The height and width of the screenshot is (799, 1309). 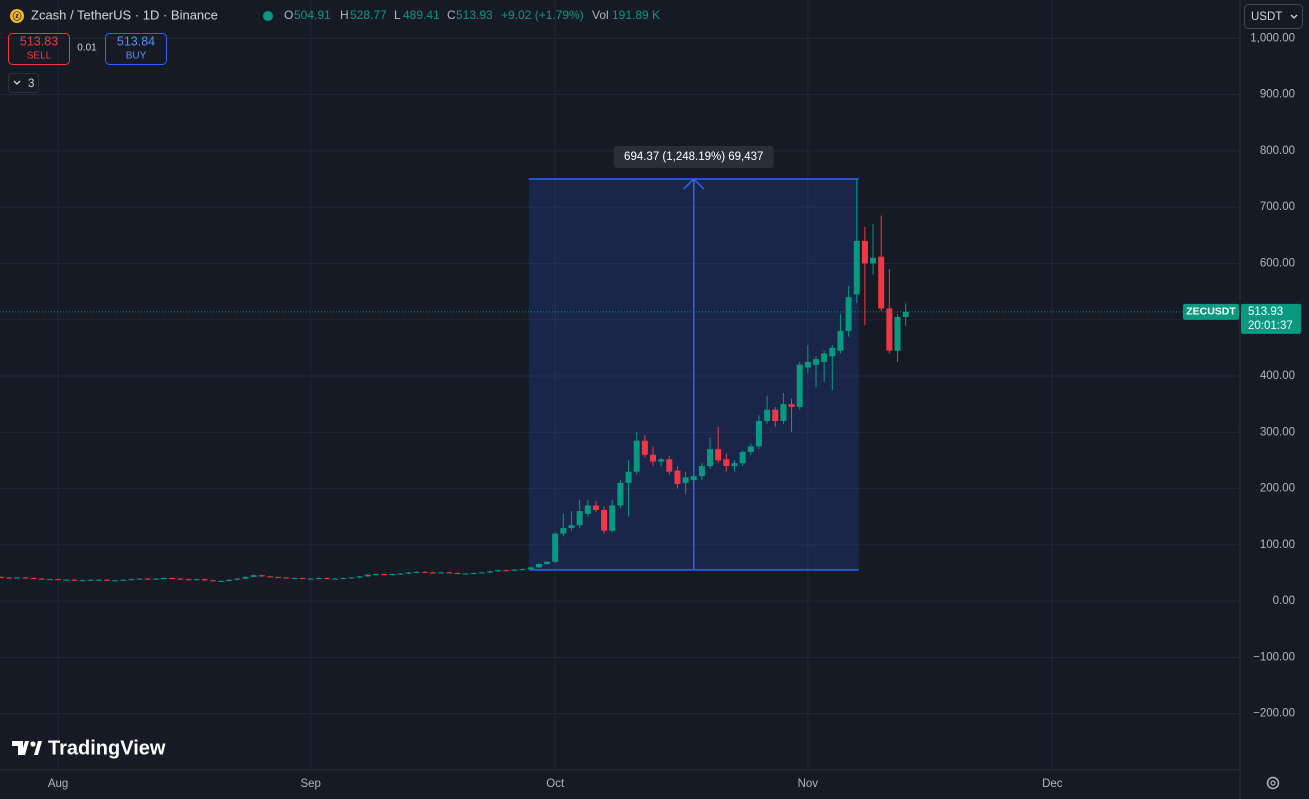 What do you see at coordinates (808, 784) in the screenshot?
I see `x-tick-label: Nov` at bounding box center [808, 784].